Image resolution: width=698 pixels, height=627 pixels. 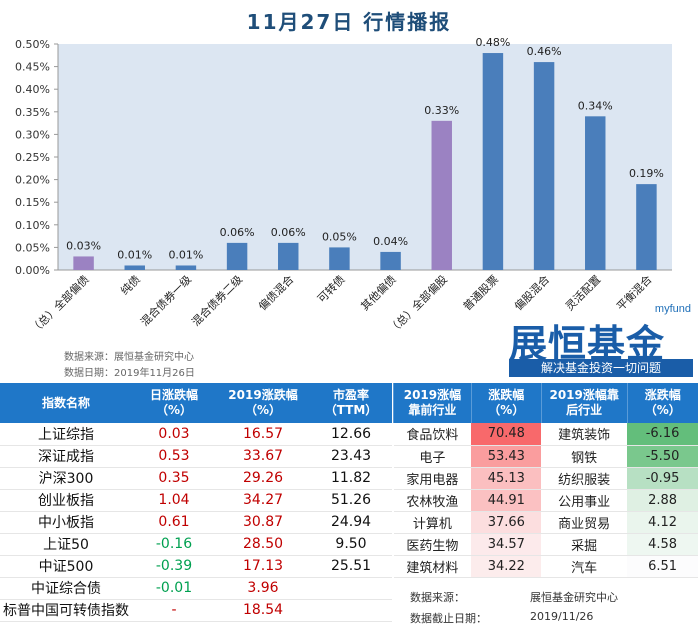 I want to click on chart-source: 数据来源：展恒基金研究中心, so click(x=129, y=357).